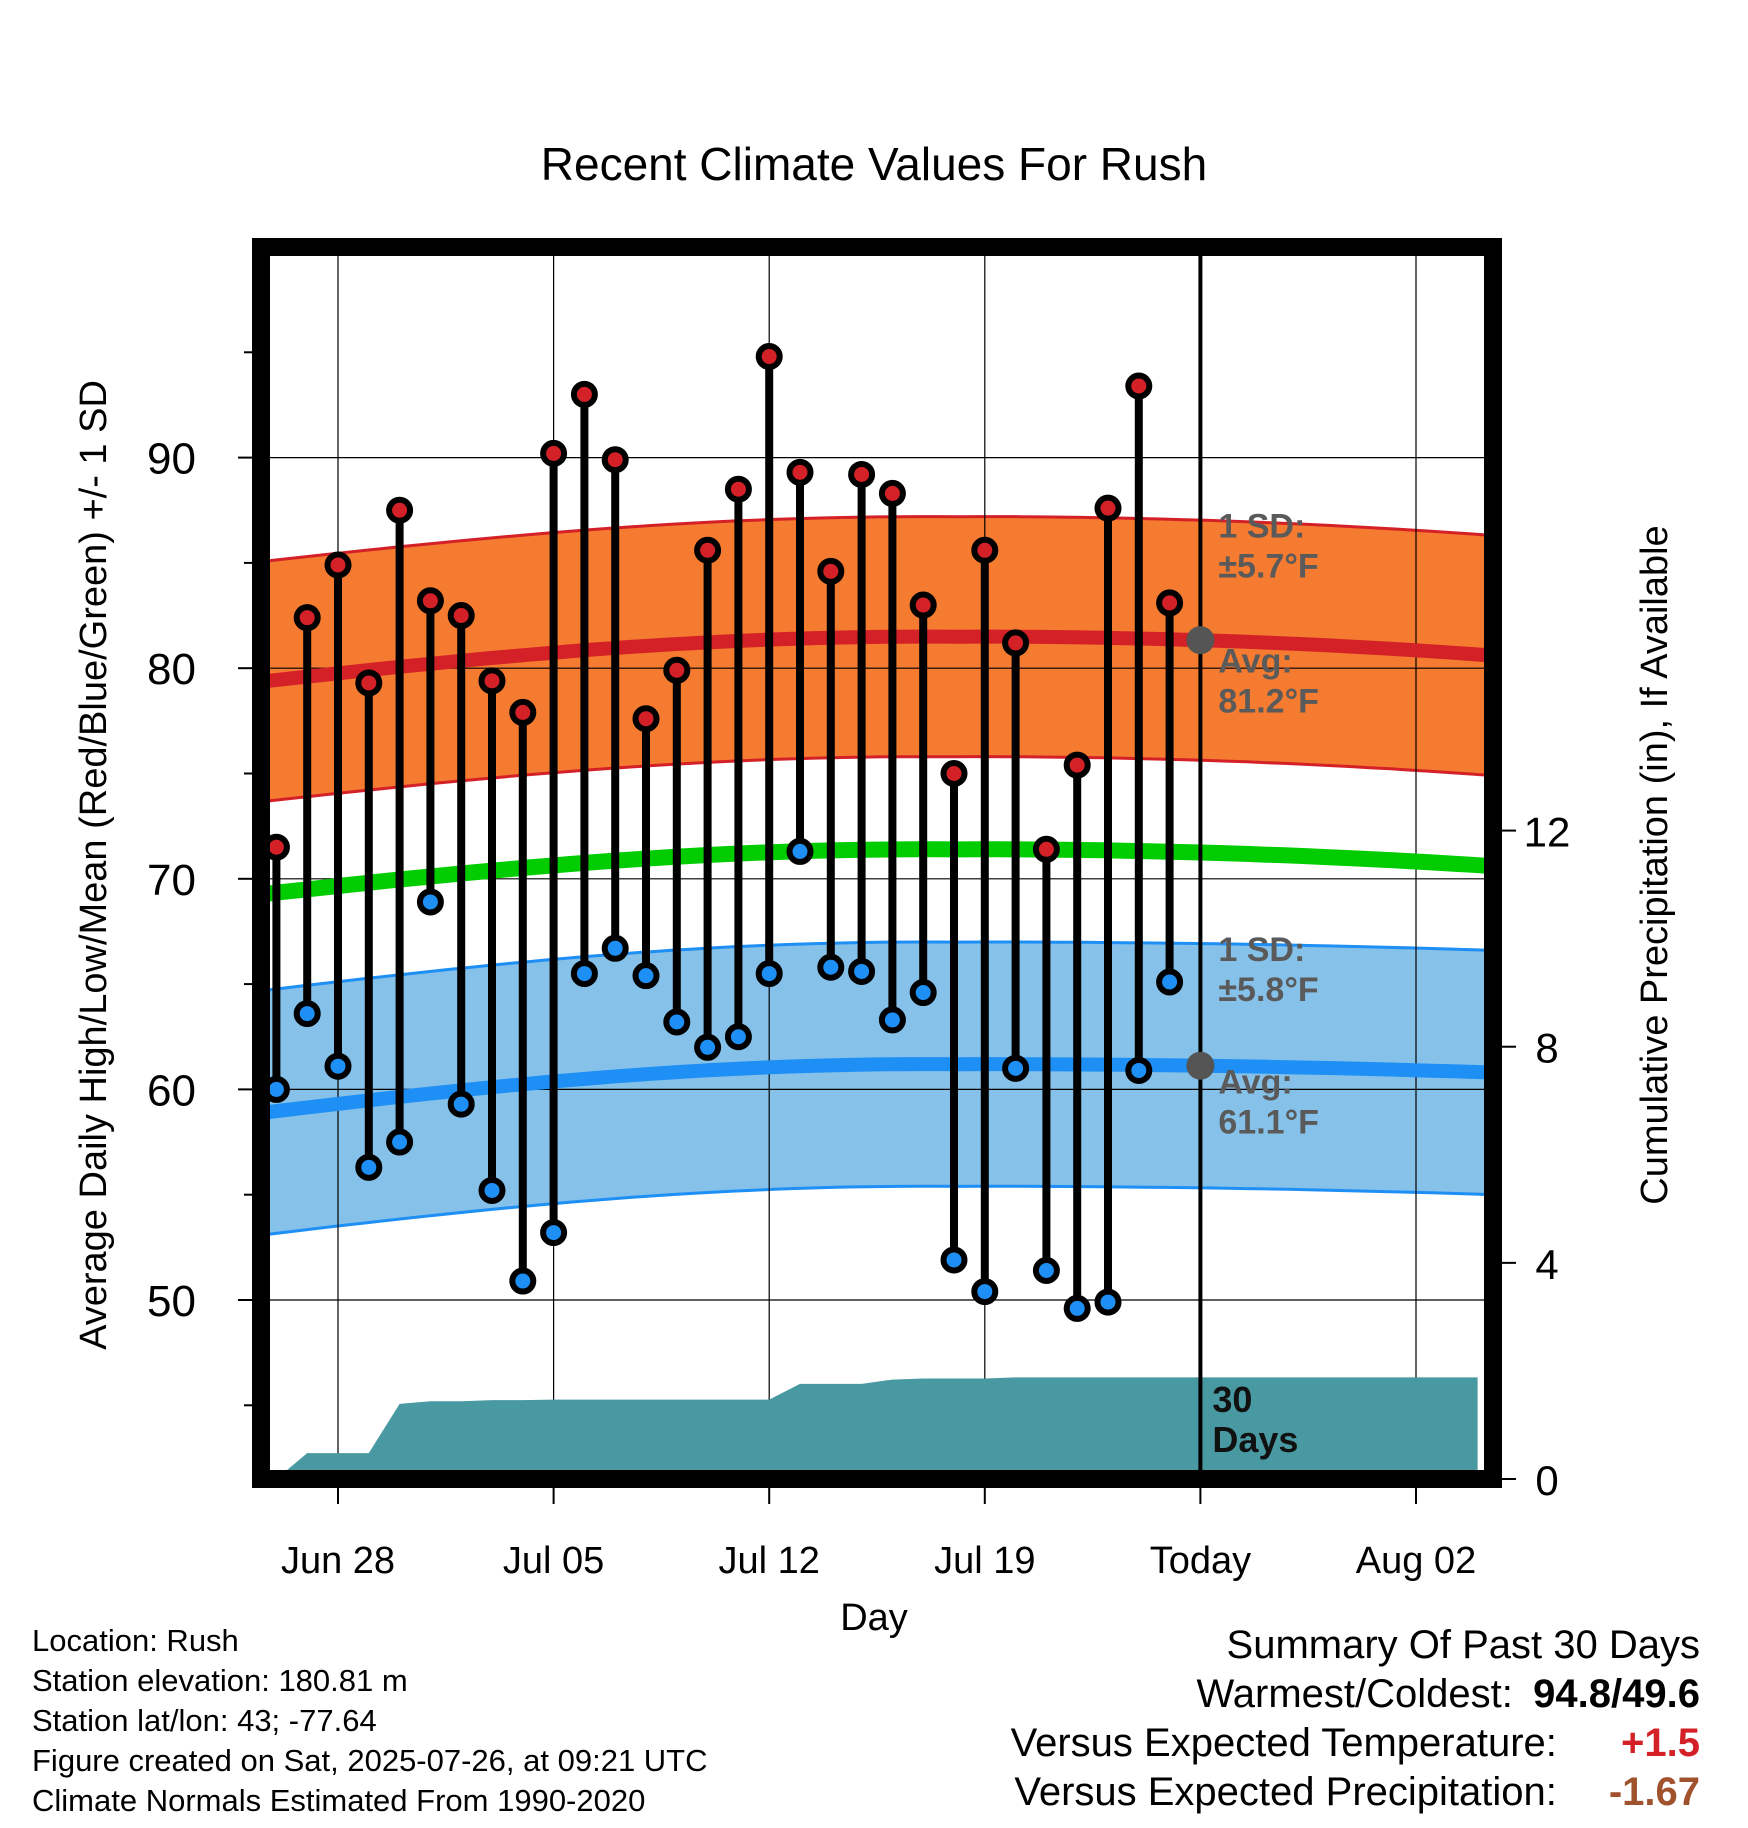 Image resolution: width=1748 pixels, height=1828 pixels. What do you see at coordinates (677, 670) in the screenshot?
I see `high-point-Jul 09` at bounding box center [677, 670].